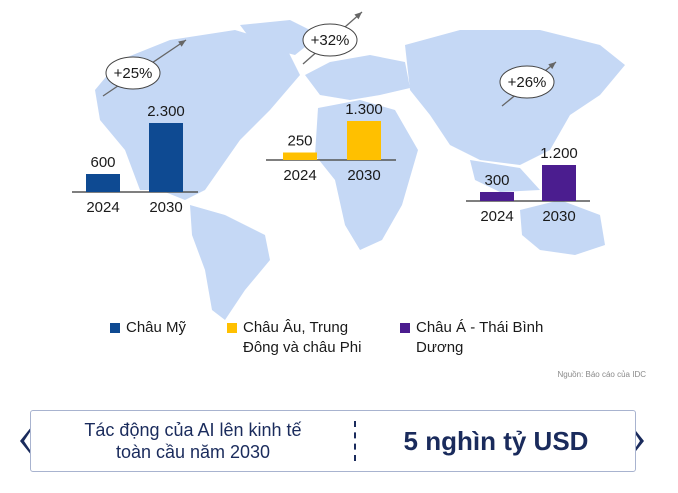  Describe the element at coordinates (496, 216) in the screenshot. I see `tick-label-apac-2024: 2024` at that location.